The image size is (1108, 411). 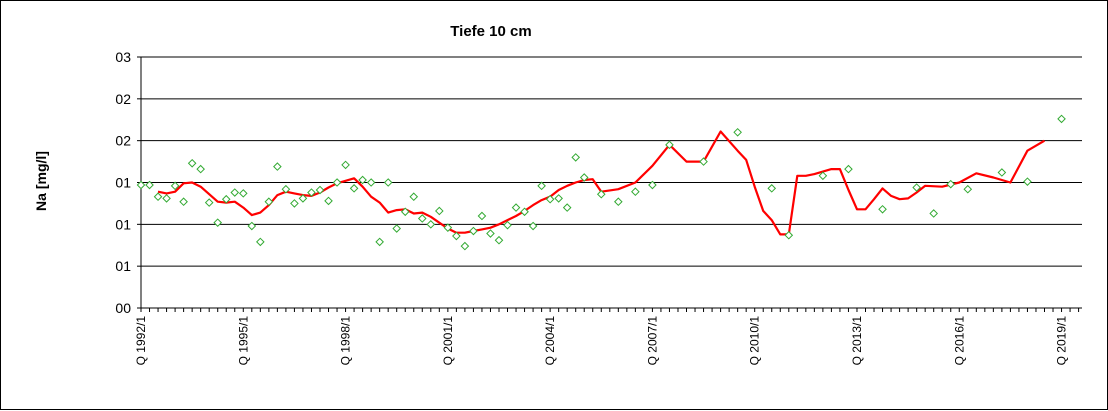 I want to click on y-tick-labels: 00 01 01 01 02 02 03, so click(x=123, y=182).